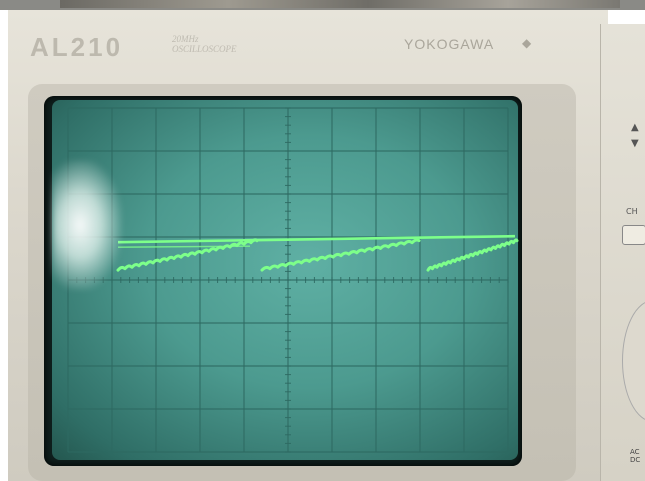  What do you see at coordinates (77, 47) in the screenshot?
I see `model-label: AL210` at bounding box center [77, 47].